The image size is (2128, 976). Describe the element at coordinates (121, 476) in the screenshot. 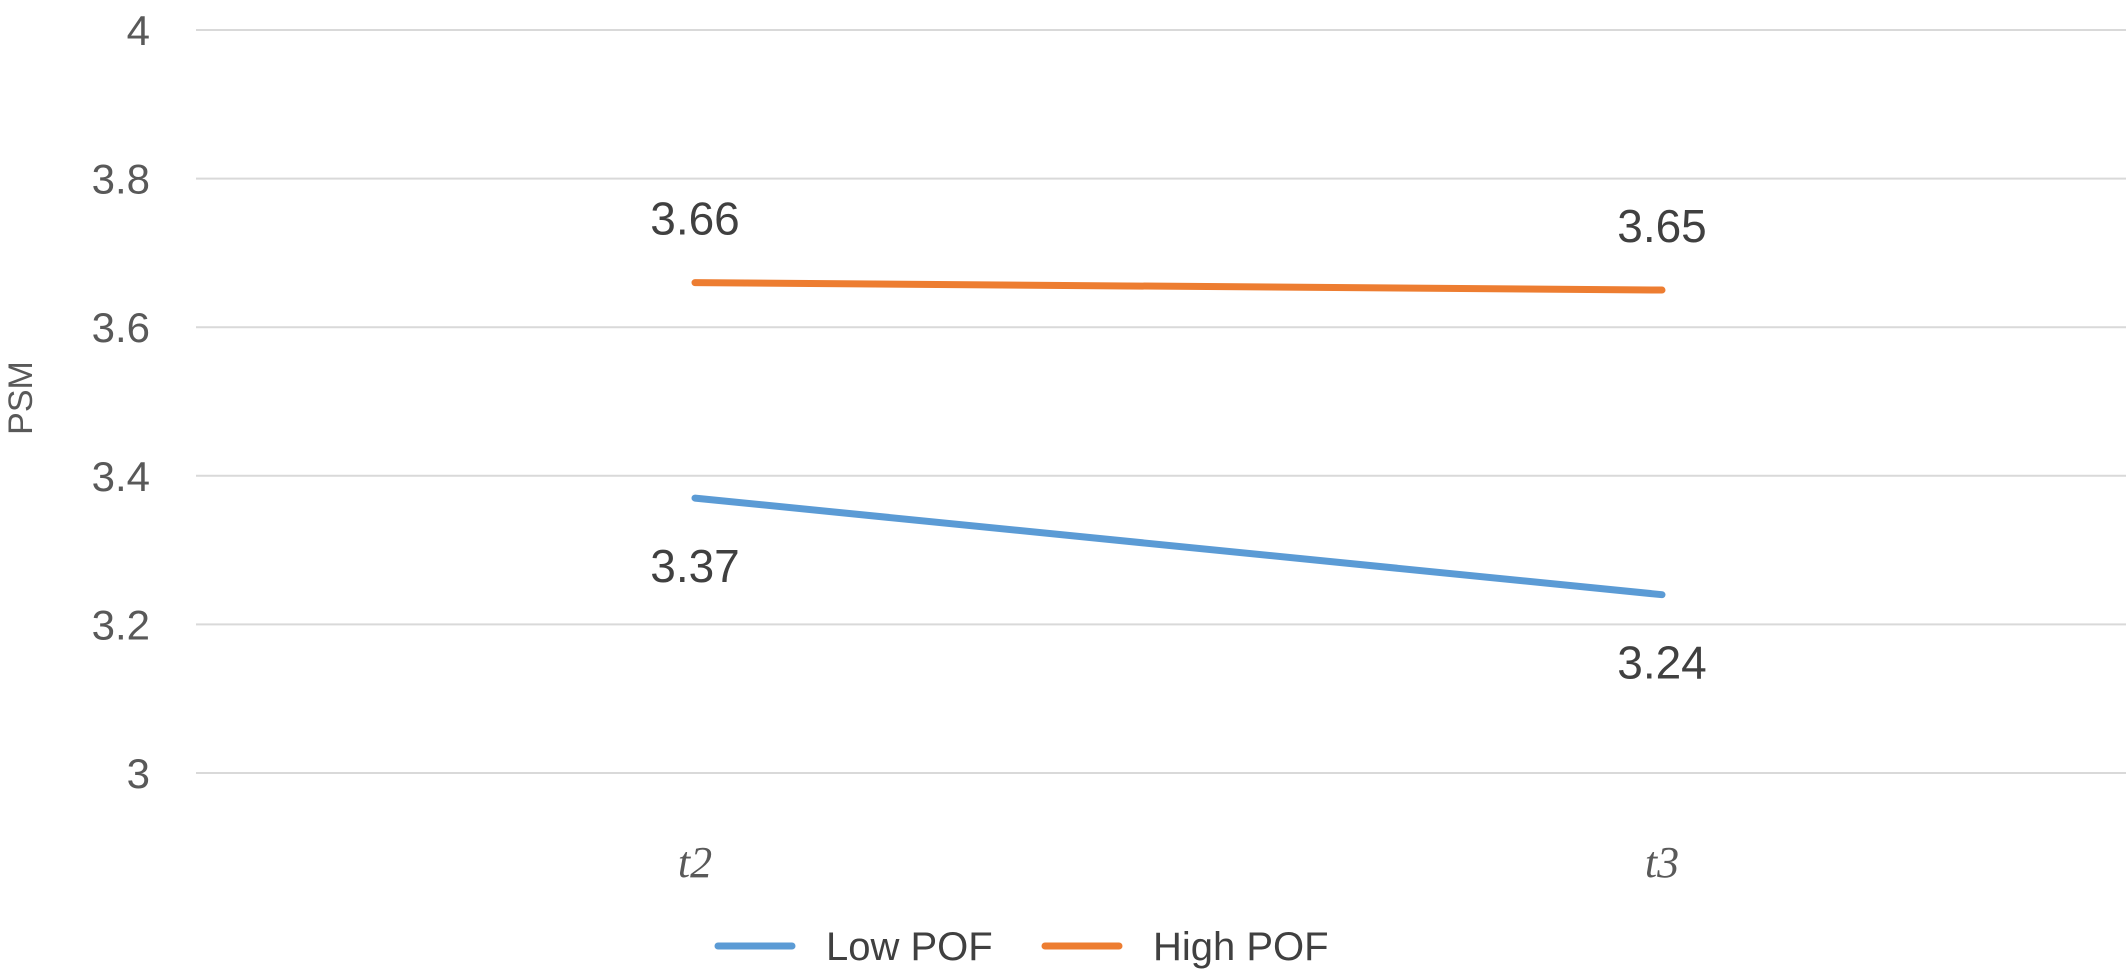

I see `y-tick-label-2: 3.4` at that location.